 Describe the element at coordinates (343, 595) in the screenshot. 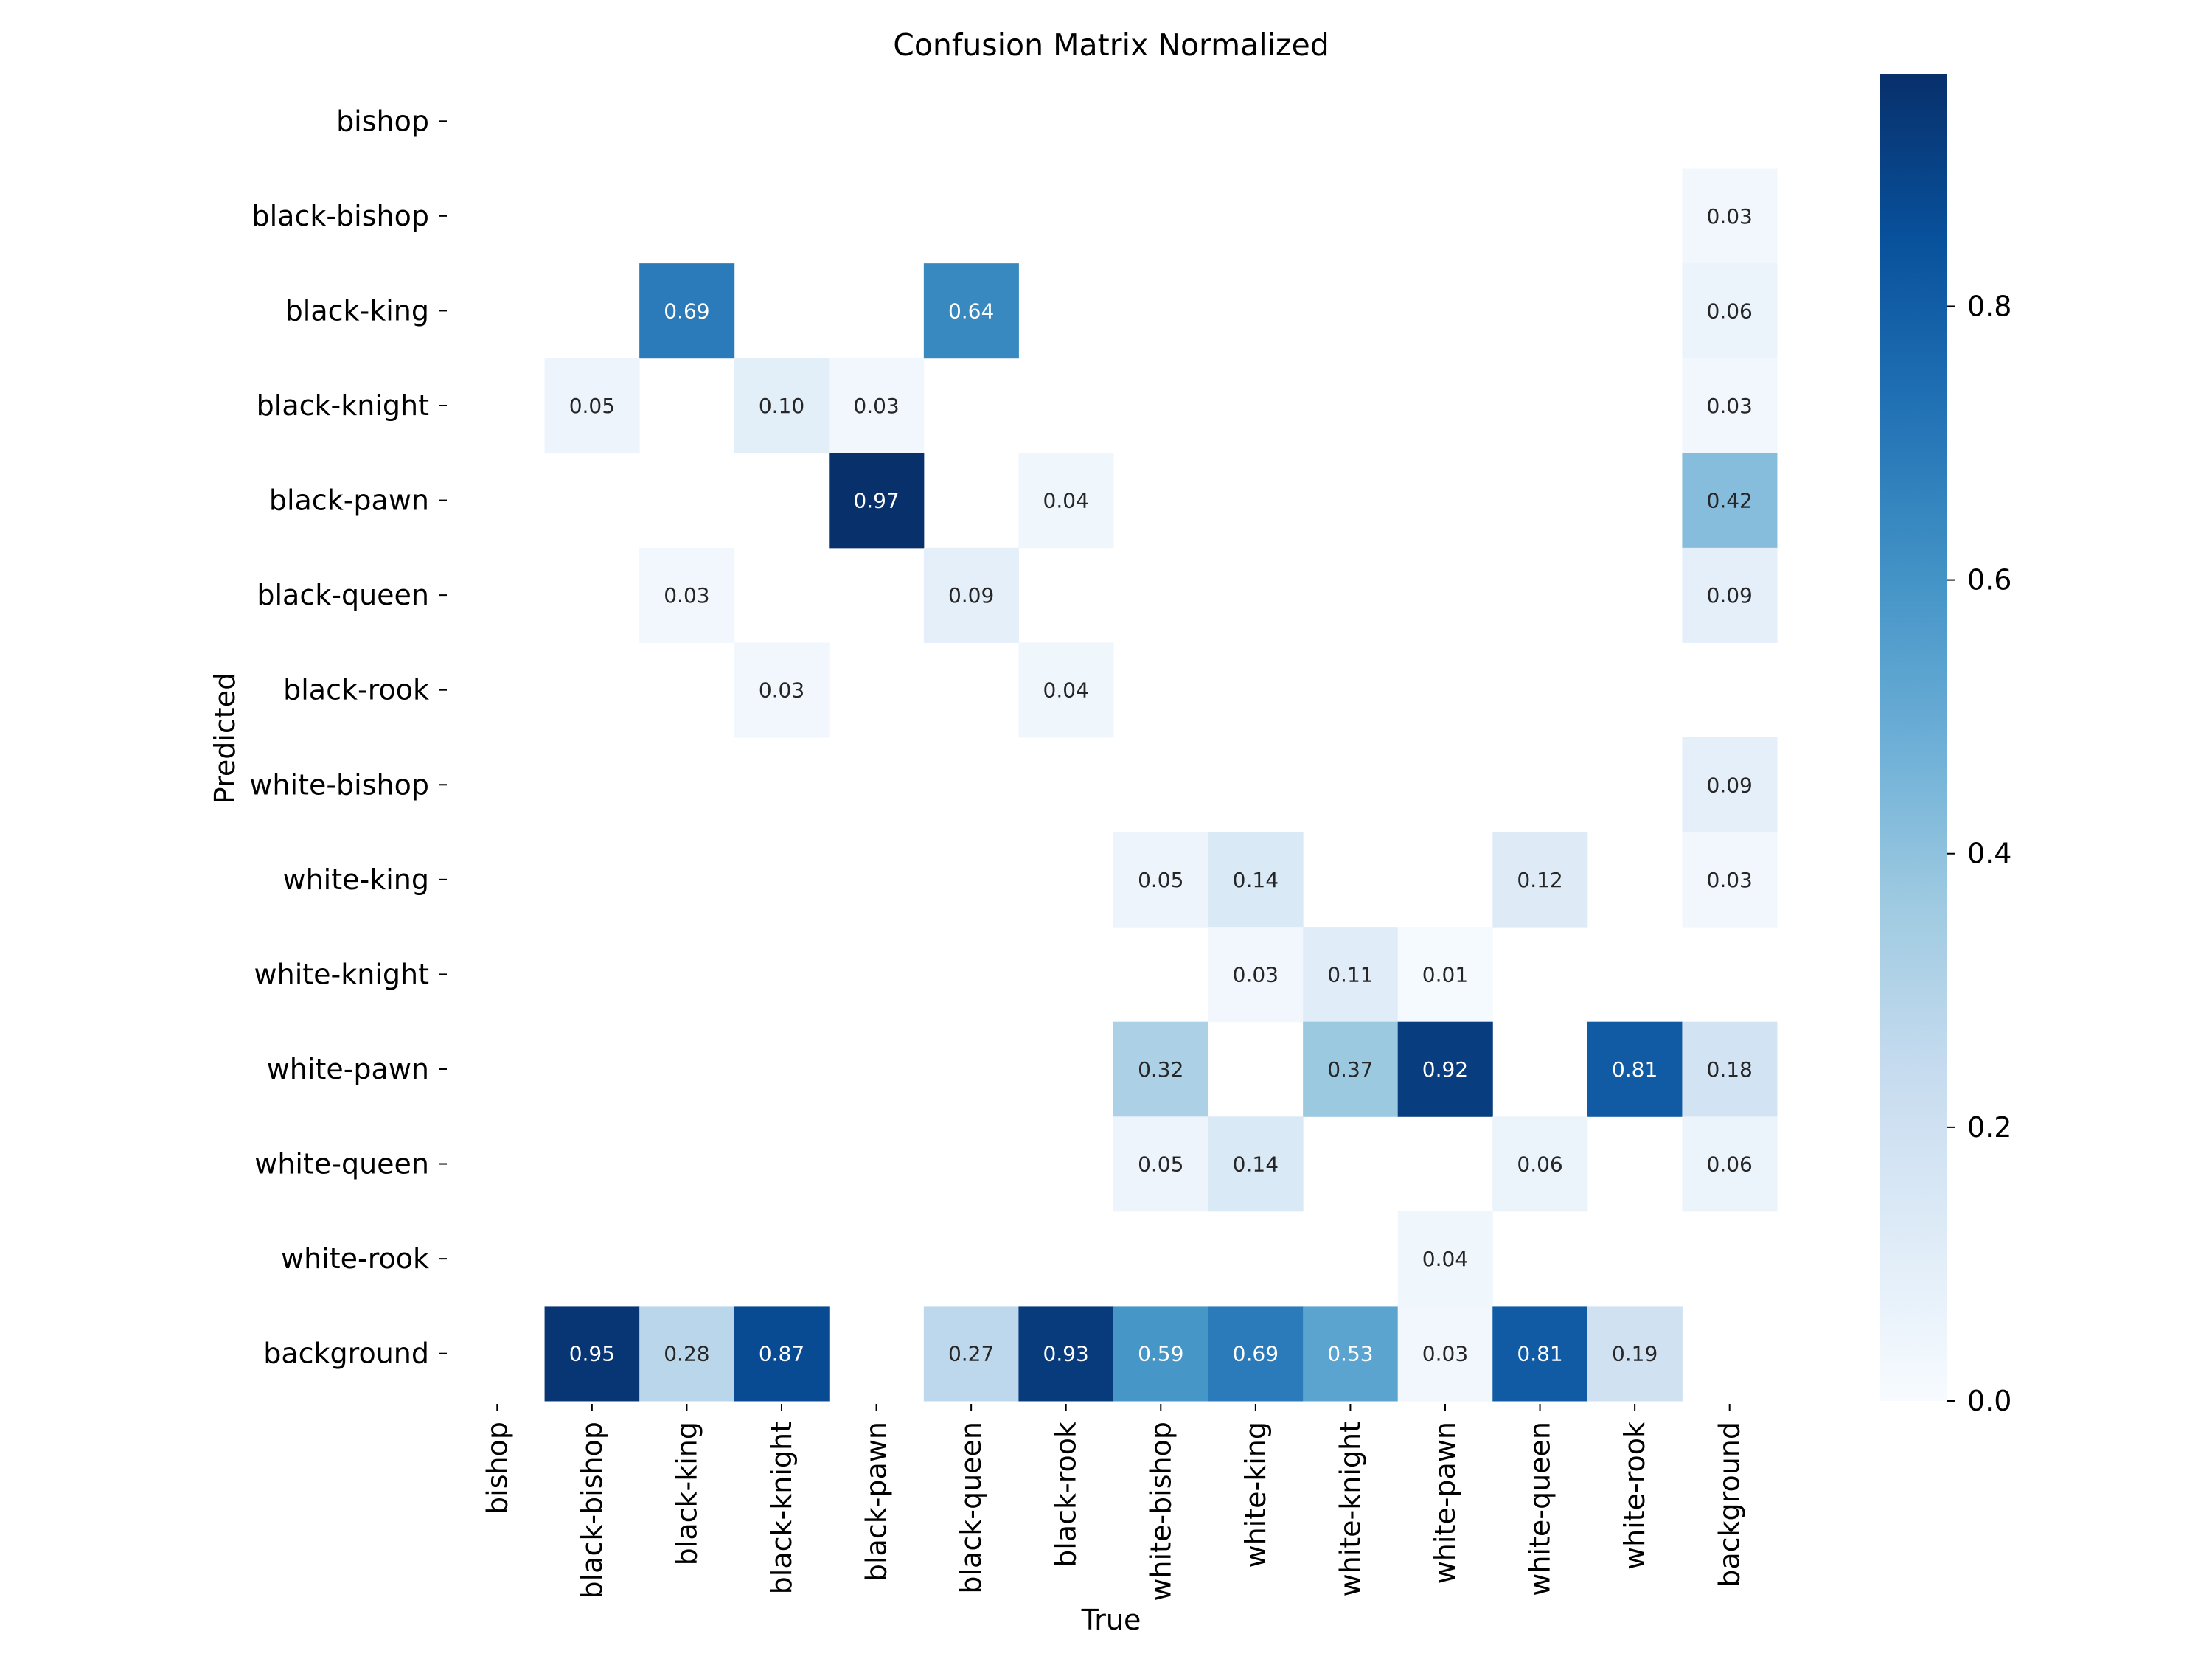

I see `y-tick-label: black-queen` at that location.